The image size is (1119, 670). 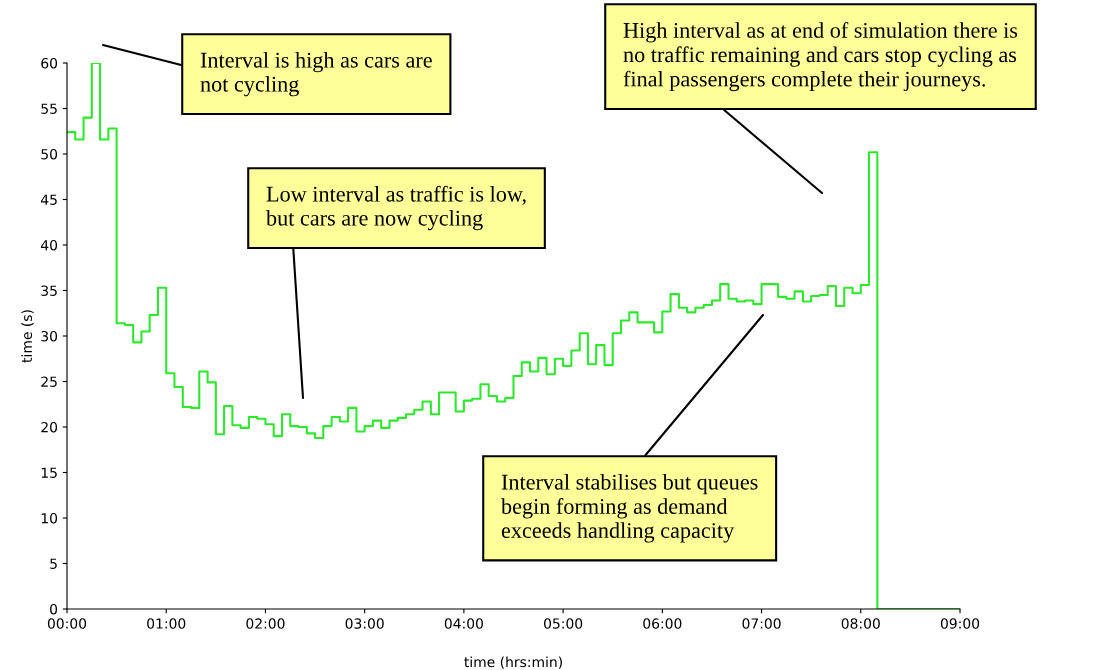 What do you see at coordinates (67, 623) in the screenshot?
I see `x-tick-label: 00:00` at bounding box center [67, 623].